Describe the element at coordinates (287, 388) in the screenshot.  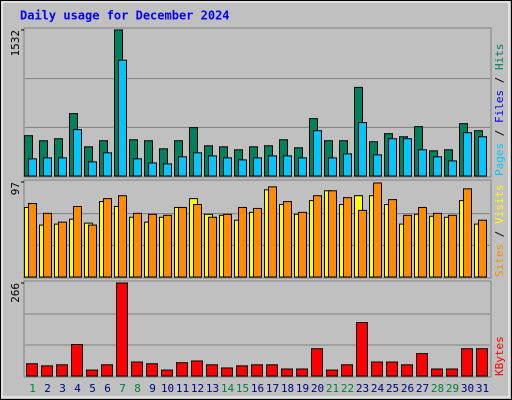
I see `x-tick-label: 18` at that location.